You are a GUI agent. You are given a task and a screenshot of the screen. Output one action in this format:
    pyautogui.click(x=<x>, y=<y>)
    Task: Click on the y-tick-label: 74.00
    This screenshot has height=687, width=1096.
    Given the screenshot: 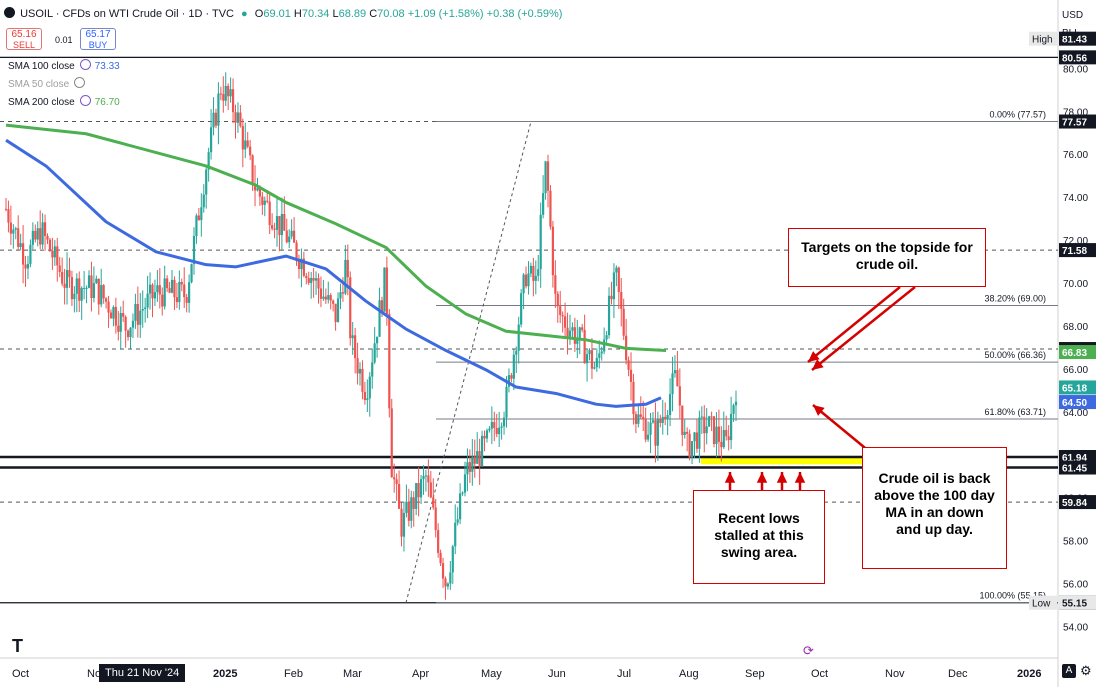 What is the action you would take?
    pyautogui.click(x=1075, y=198)
    